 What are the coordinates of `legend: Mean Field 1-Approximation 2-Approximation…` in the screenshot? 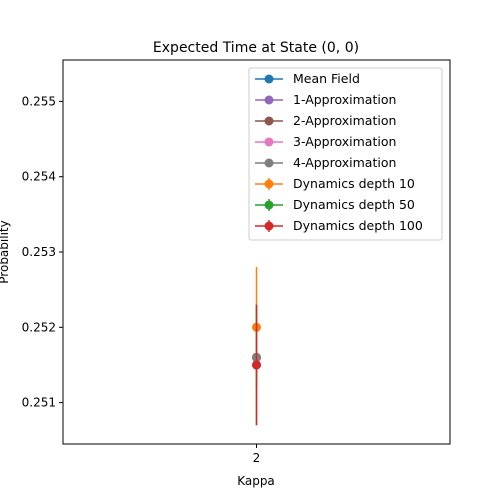 It's located at (345, 154).